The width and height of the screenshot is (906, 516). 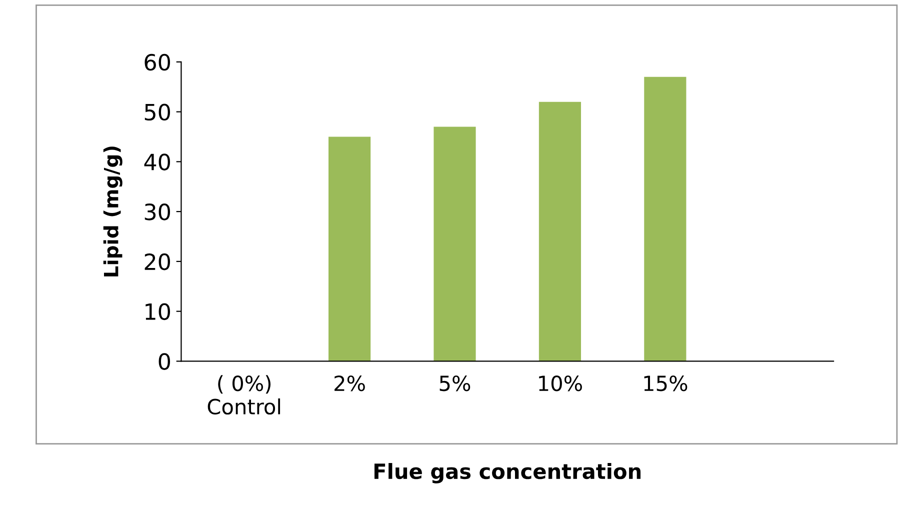 What do you see at coordinates (244, 395) in the screenshot?
I see `x-tick-label: ( 0%) Control` at bounding box center [244, 395].